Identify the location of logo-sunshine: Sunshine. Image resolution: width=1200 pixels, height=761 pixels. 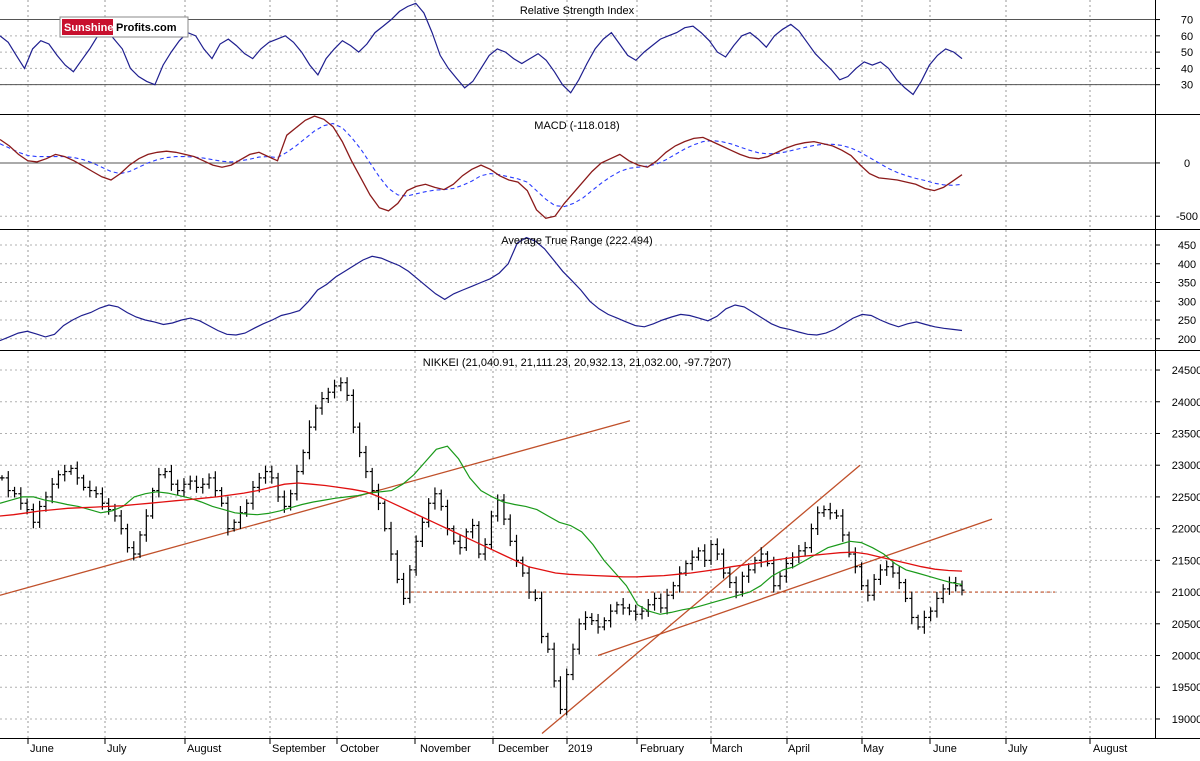
(89, 28).